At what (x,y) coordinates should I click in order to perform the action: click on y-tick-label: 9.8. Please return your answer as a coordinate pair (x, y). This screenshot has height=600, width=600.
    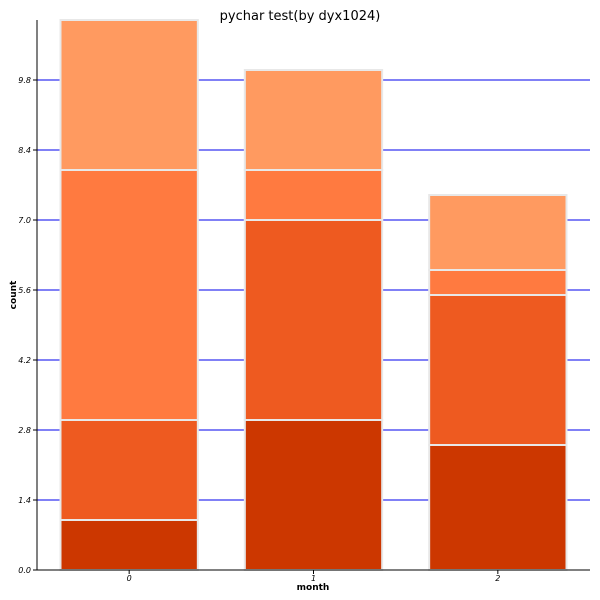
    Looking at the image, I should click on (24, 80).